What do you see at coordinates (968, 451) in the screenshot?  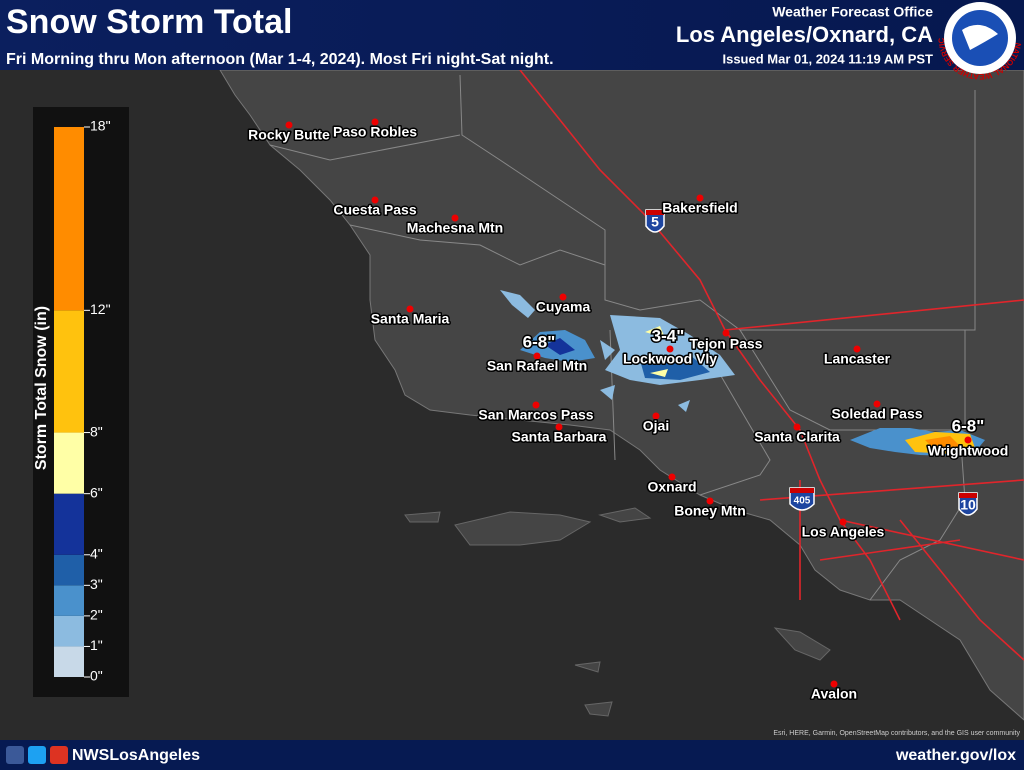 I see `place-label: Wrightwood` at bounding box center [968, 451].